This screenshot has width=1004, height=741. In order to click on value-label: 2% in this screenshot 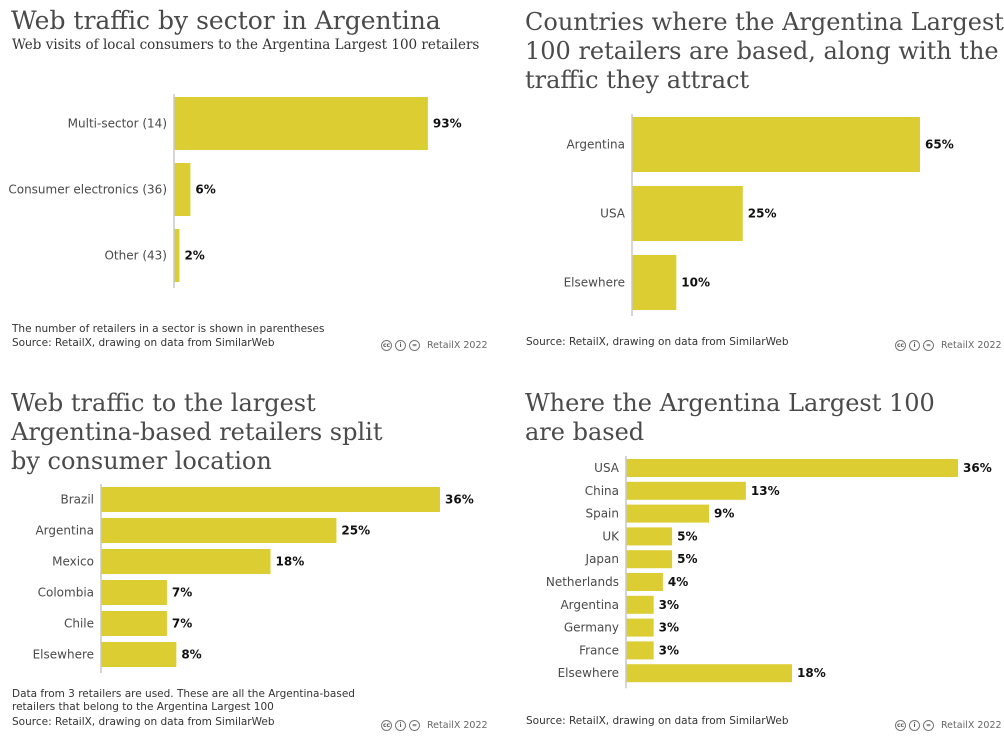, I will do `click(194, 256)`.